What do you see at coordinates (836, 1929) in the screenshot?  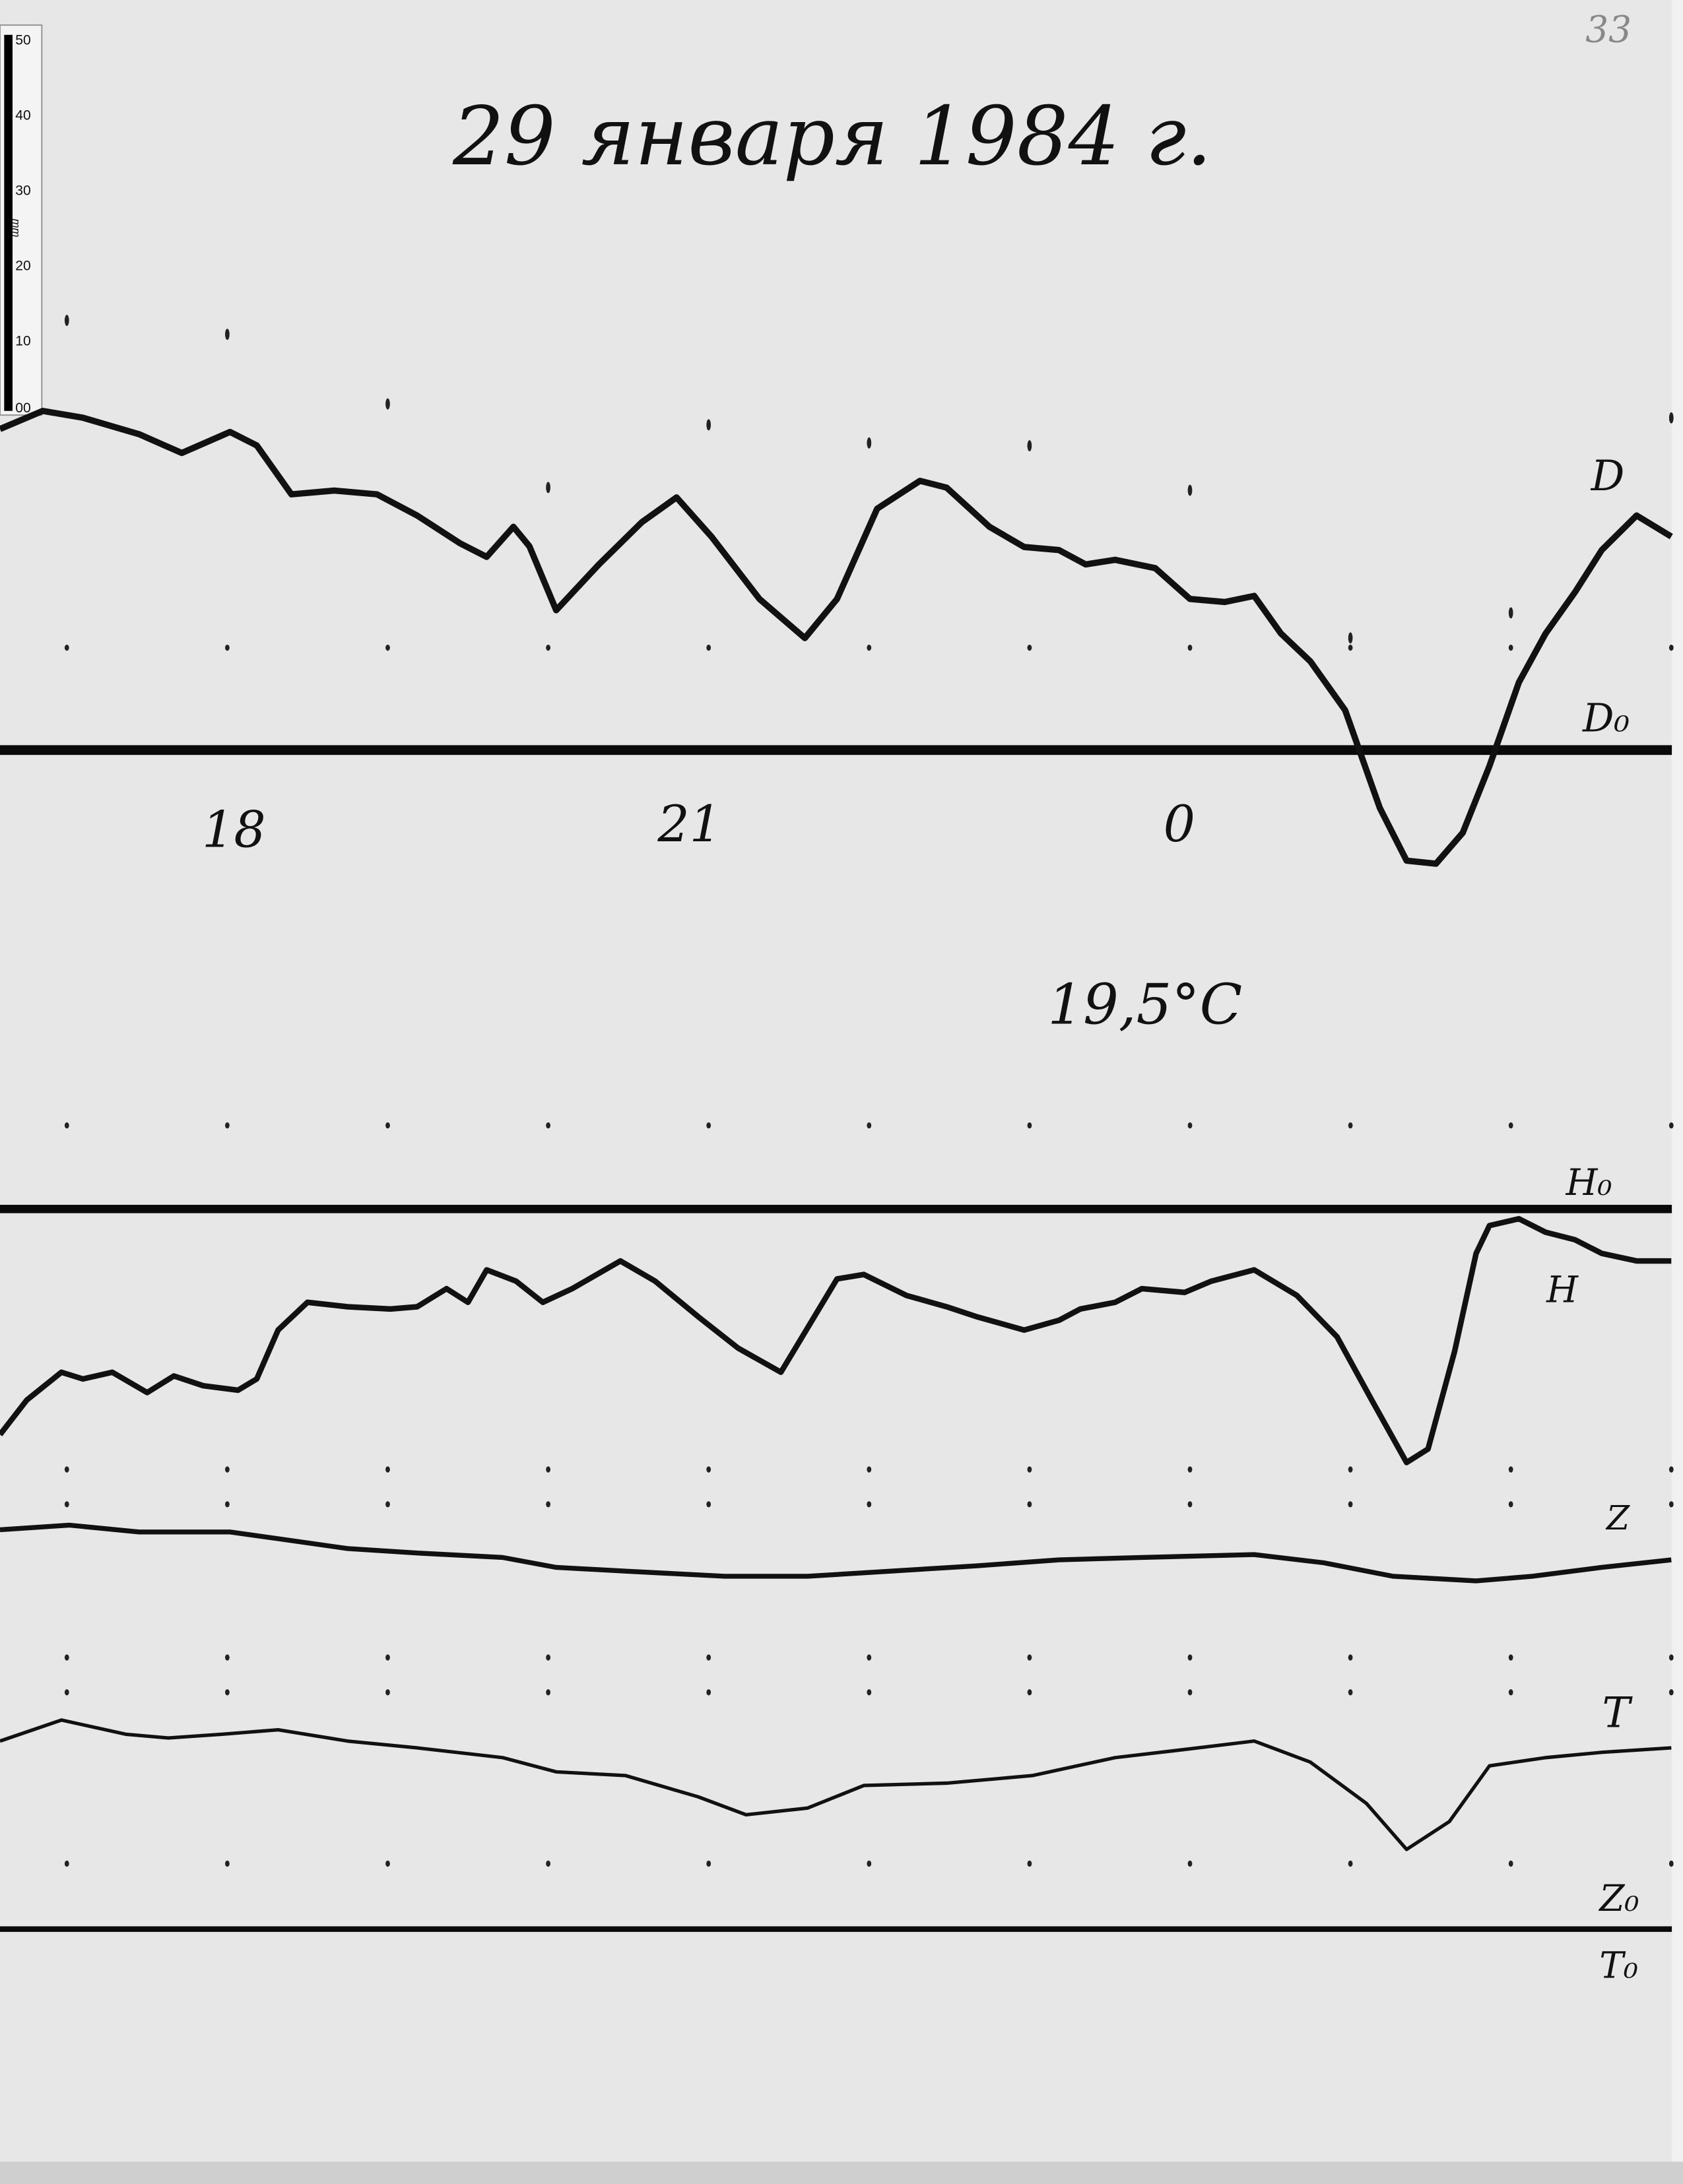 I see `baseline-Z0-T0` at bounding box center [836, 1929].